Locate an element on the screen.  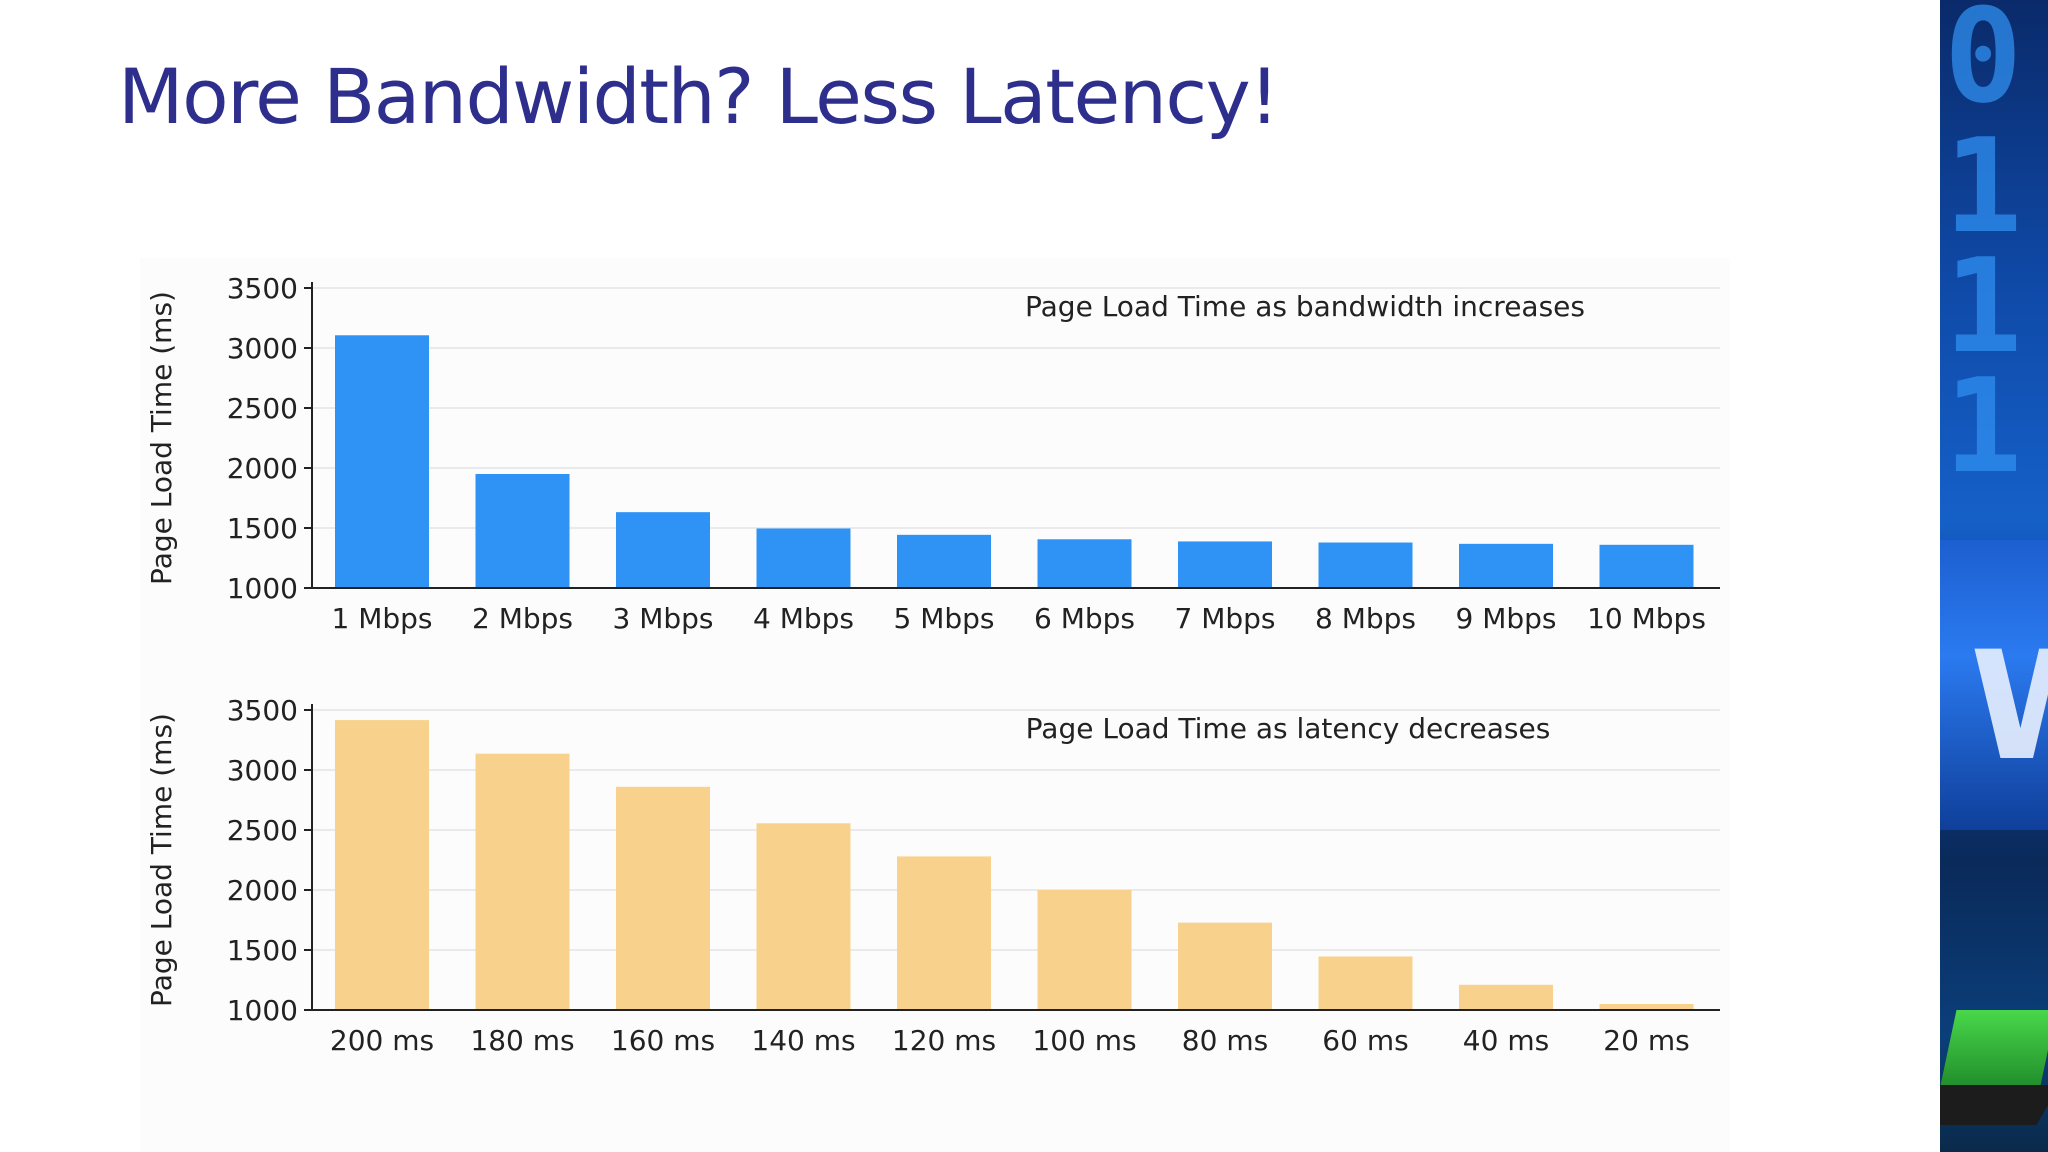
x-tick-label: 80 ms is located at coordinates (1225, 1040).